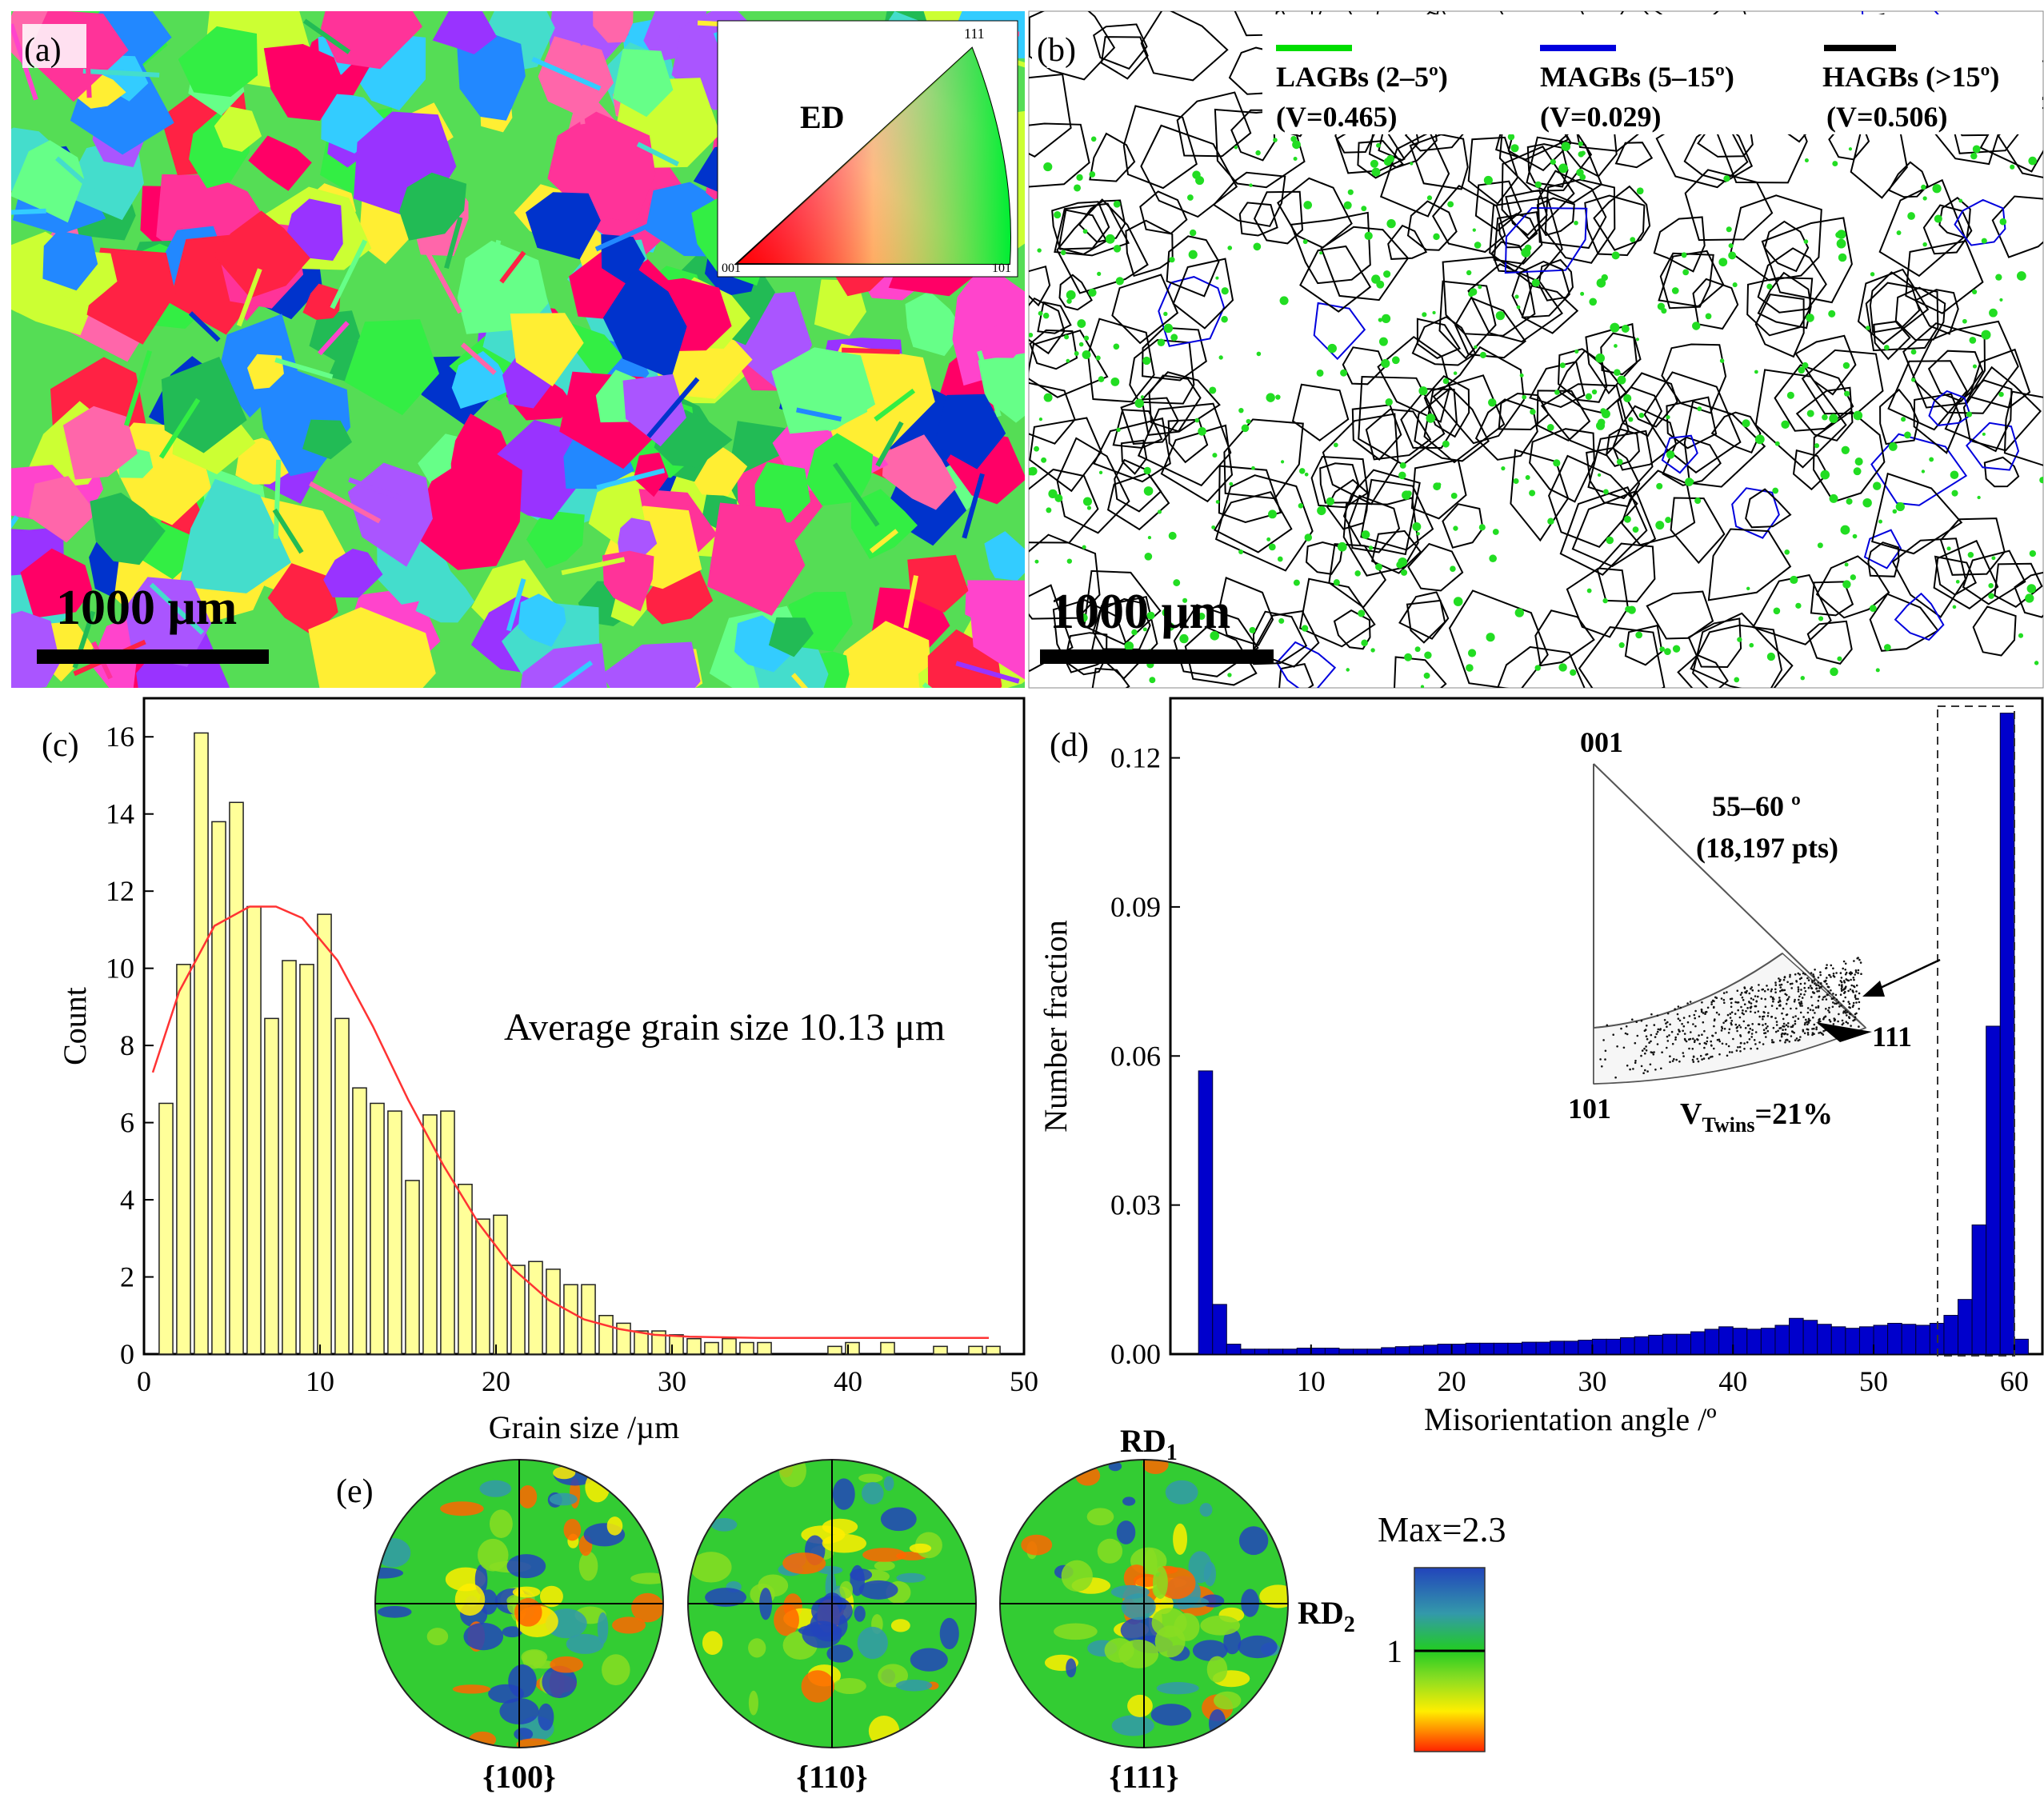 The height and width of the screenshot is (1806, 2044). What do you see at coordinates (1873, 1381) in the screenshot?
I see `x-tick-label: 50` at bounding box center [1873, 1381].